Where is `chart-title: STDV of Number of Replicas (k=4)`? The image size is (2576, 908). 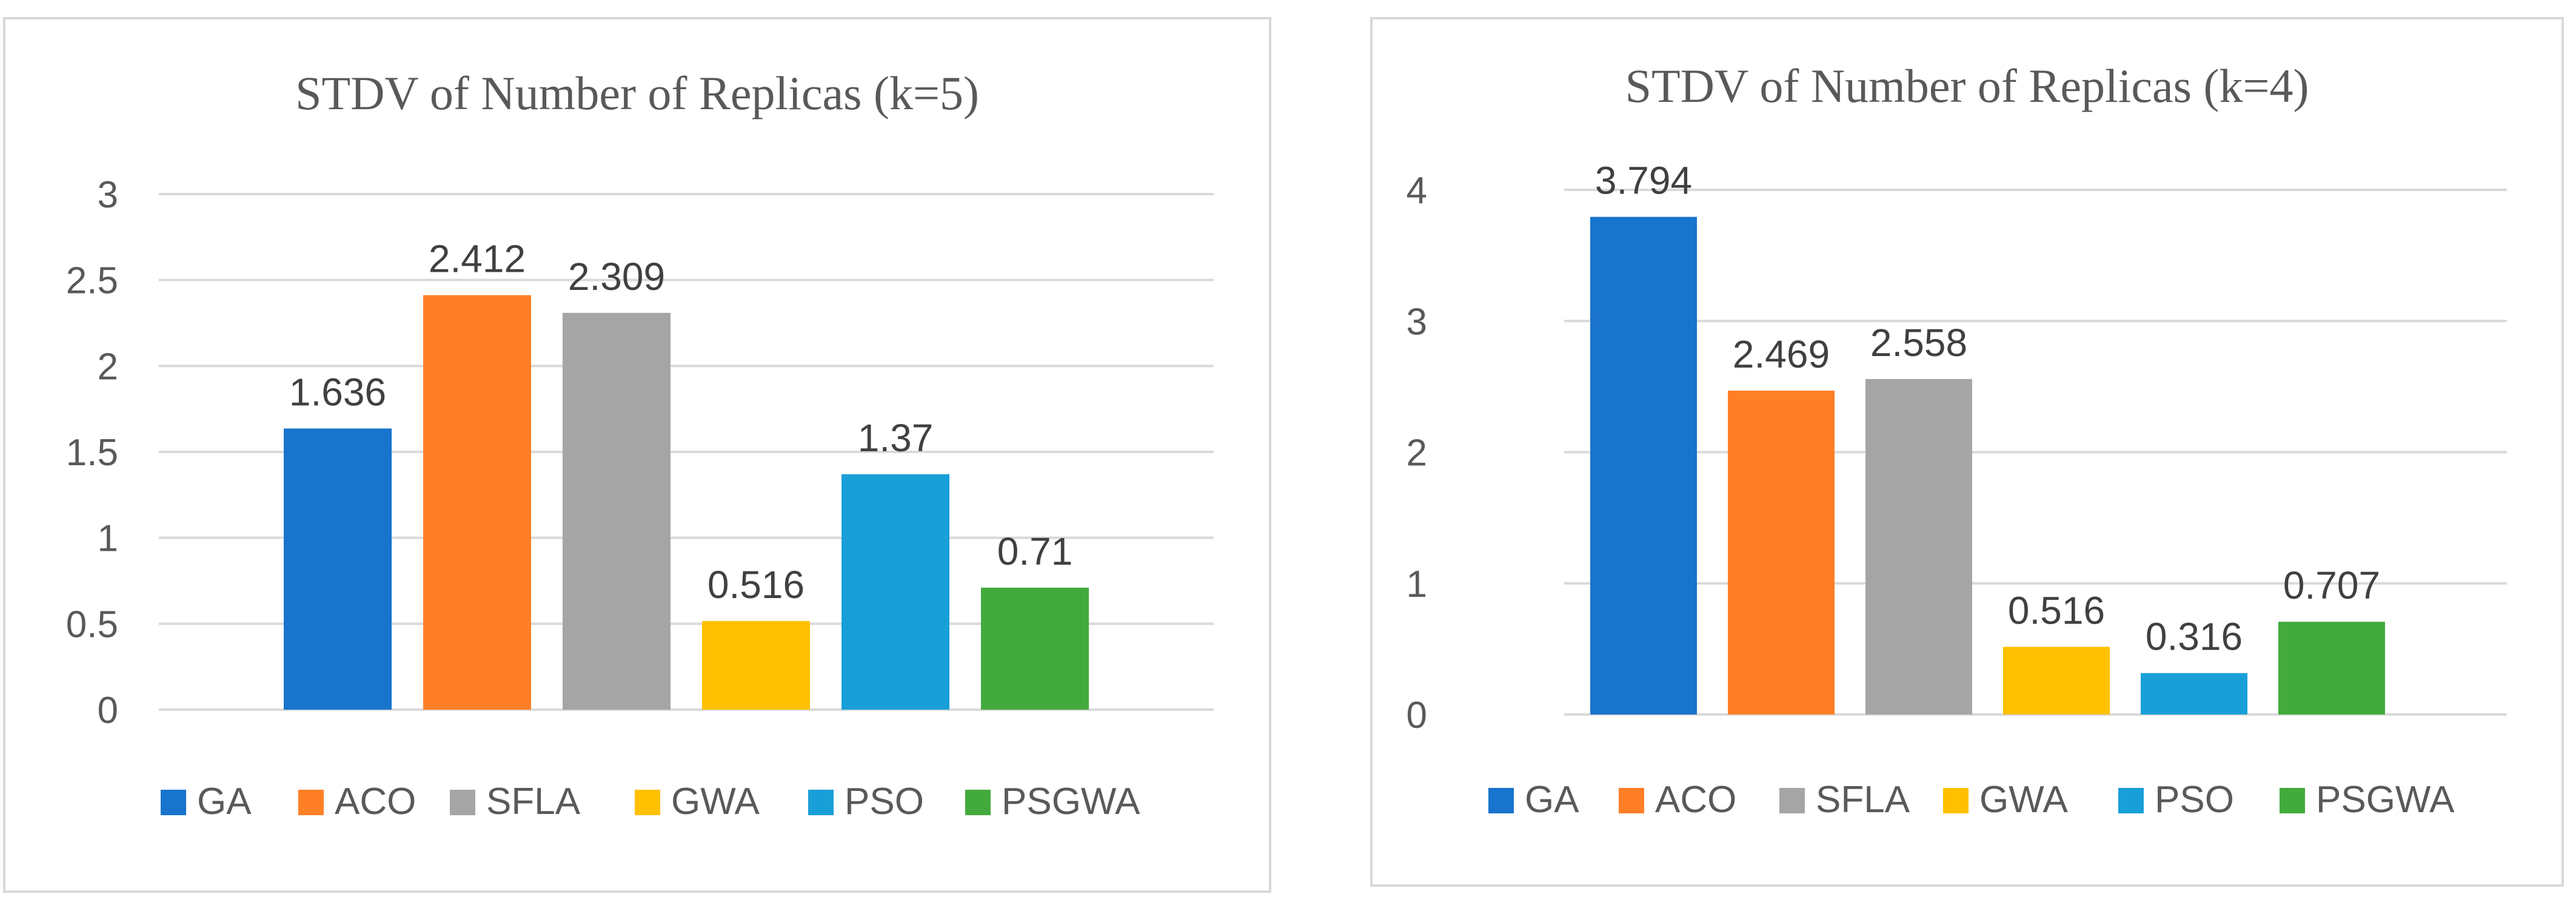 chart-title: STDV of Number of Replicas (k=4) is located at coordinates (1967, 86).